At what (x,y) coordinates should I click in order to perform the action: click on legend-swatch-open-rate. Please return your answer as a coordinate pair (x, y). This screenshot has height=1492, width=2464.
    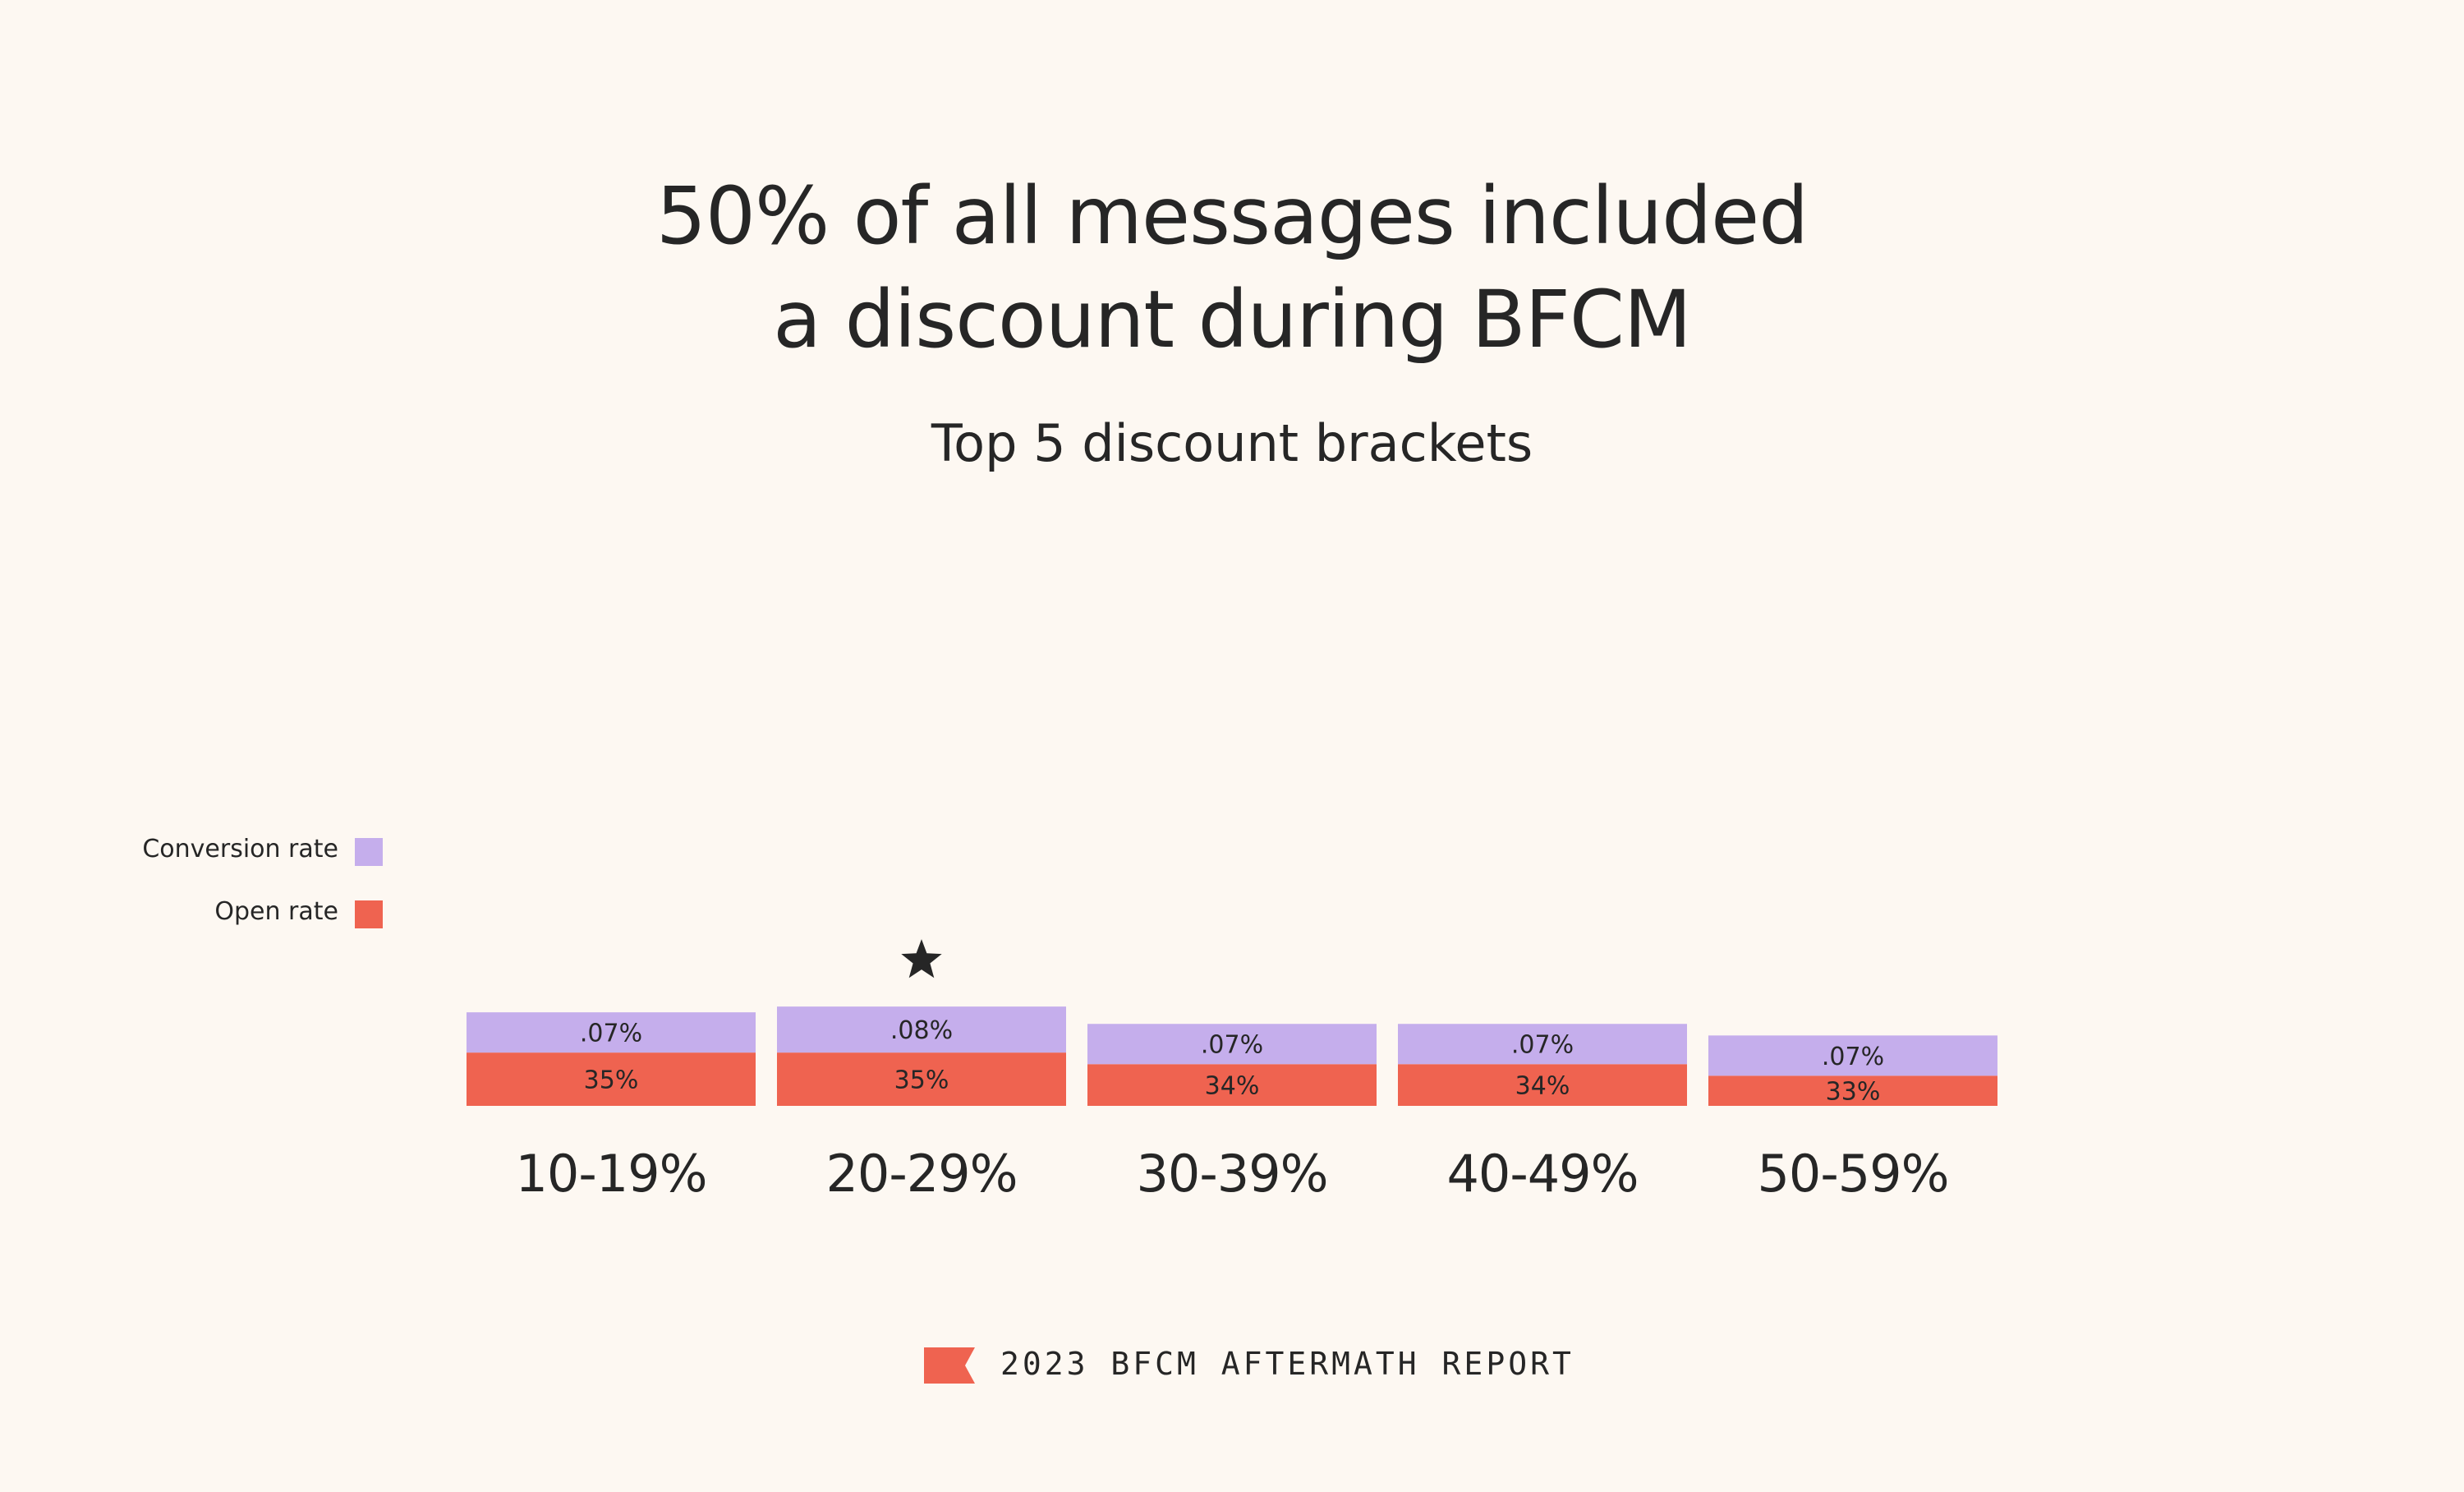
    Looking at the image, I should click on (369, 914).